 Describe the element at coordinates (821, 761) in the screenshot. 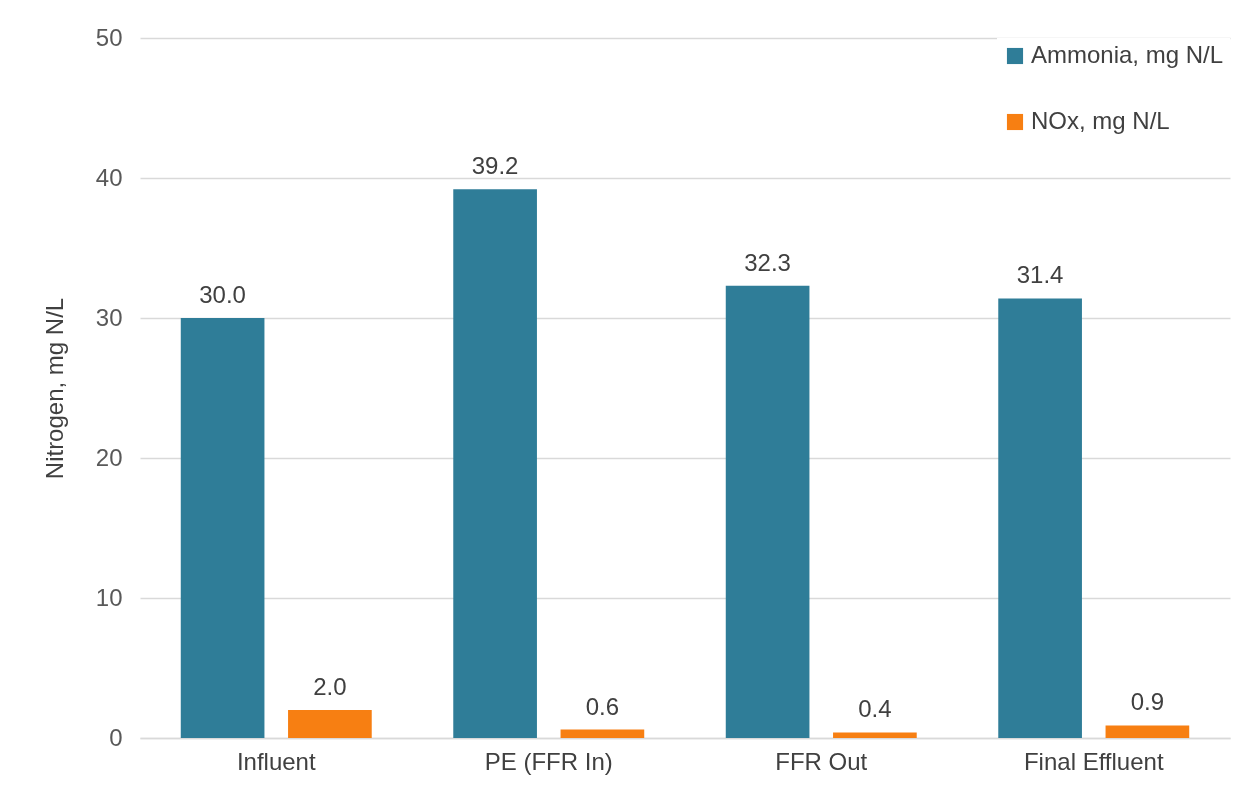

I see `x-tick-label: FFR Out` at that location.